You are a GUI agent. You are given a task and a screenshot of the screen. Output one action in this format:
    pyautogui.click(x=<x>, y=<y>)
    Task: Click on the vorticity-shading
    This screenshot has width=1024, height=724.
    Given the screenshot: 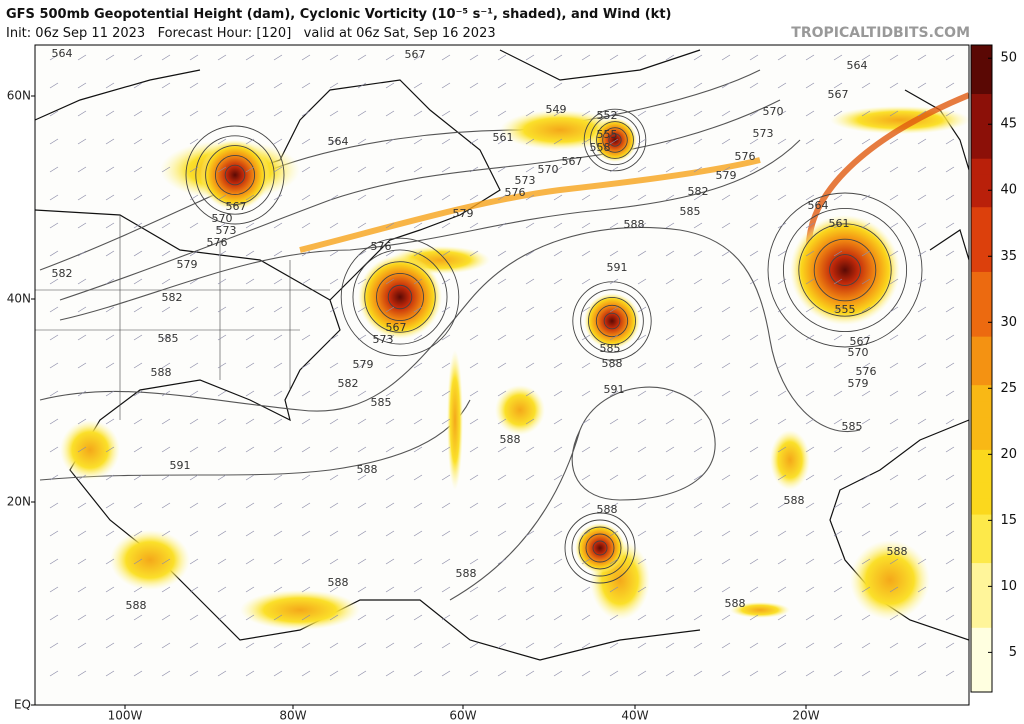 What is the action you would take?
    pyautogui.click(x=150, y=560)
    